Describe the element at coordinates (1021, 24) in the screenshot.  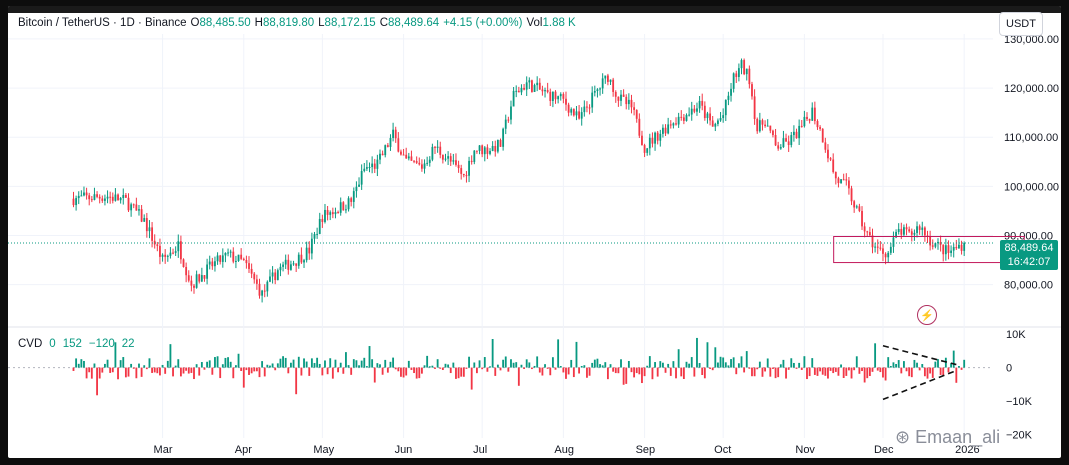
I see `currency-button: USDT` at that location.